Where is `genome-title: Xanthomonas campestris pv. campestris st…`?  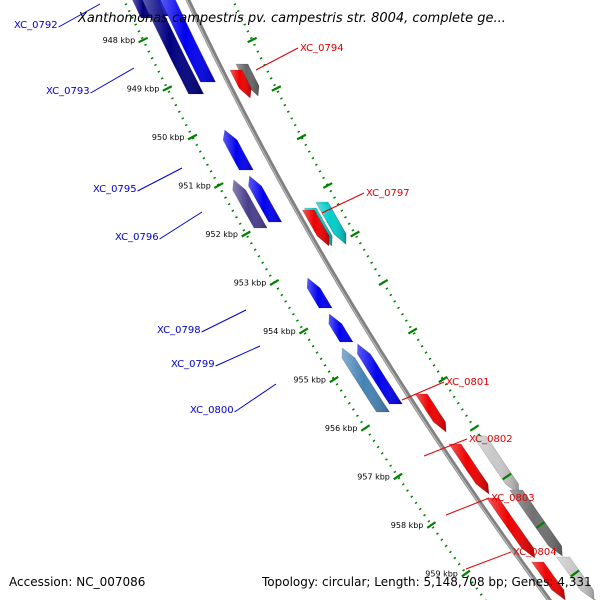 genome-title: Xanthomonas campestris pv. campestris st… is located at coordinates (291, 18).